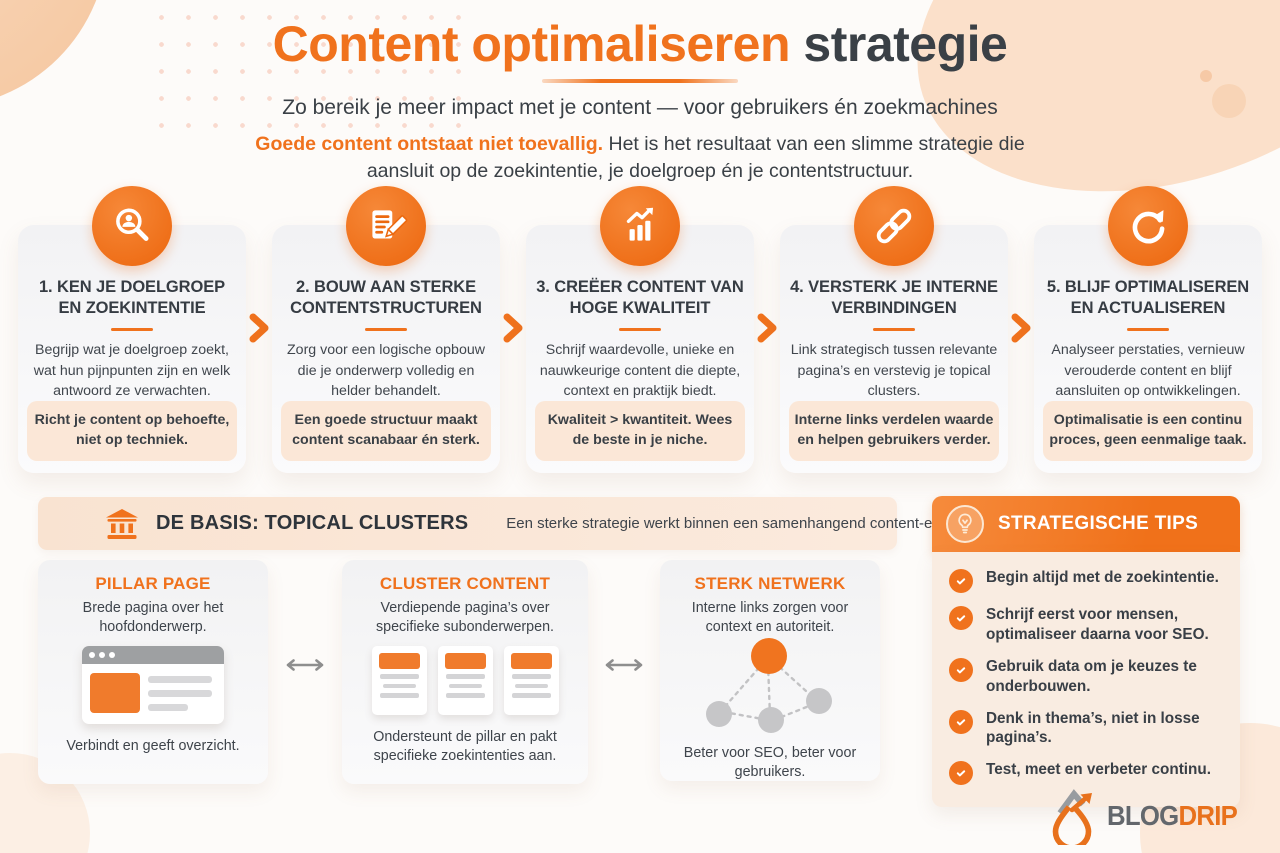 Image resolution: width=1280 pixels, height=853 pixels. I want to click on tip-text: Begin altijd met de zoekintentie., so click(1102, 577).